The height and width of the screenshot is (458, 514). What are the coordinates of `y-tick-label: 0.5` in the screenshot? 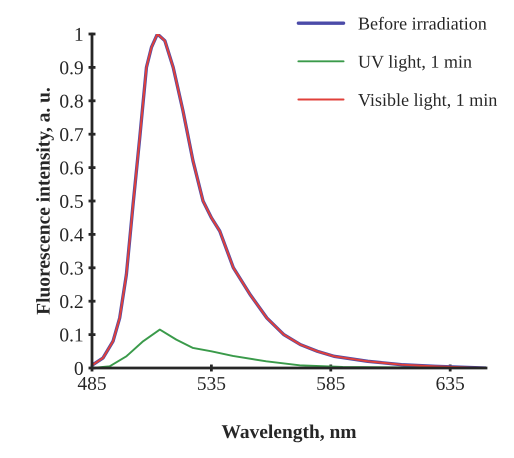 It's located at (71, 201).